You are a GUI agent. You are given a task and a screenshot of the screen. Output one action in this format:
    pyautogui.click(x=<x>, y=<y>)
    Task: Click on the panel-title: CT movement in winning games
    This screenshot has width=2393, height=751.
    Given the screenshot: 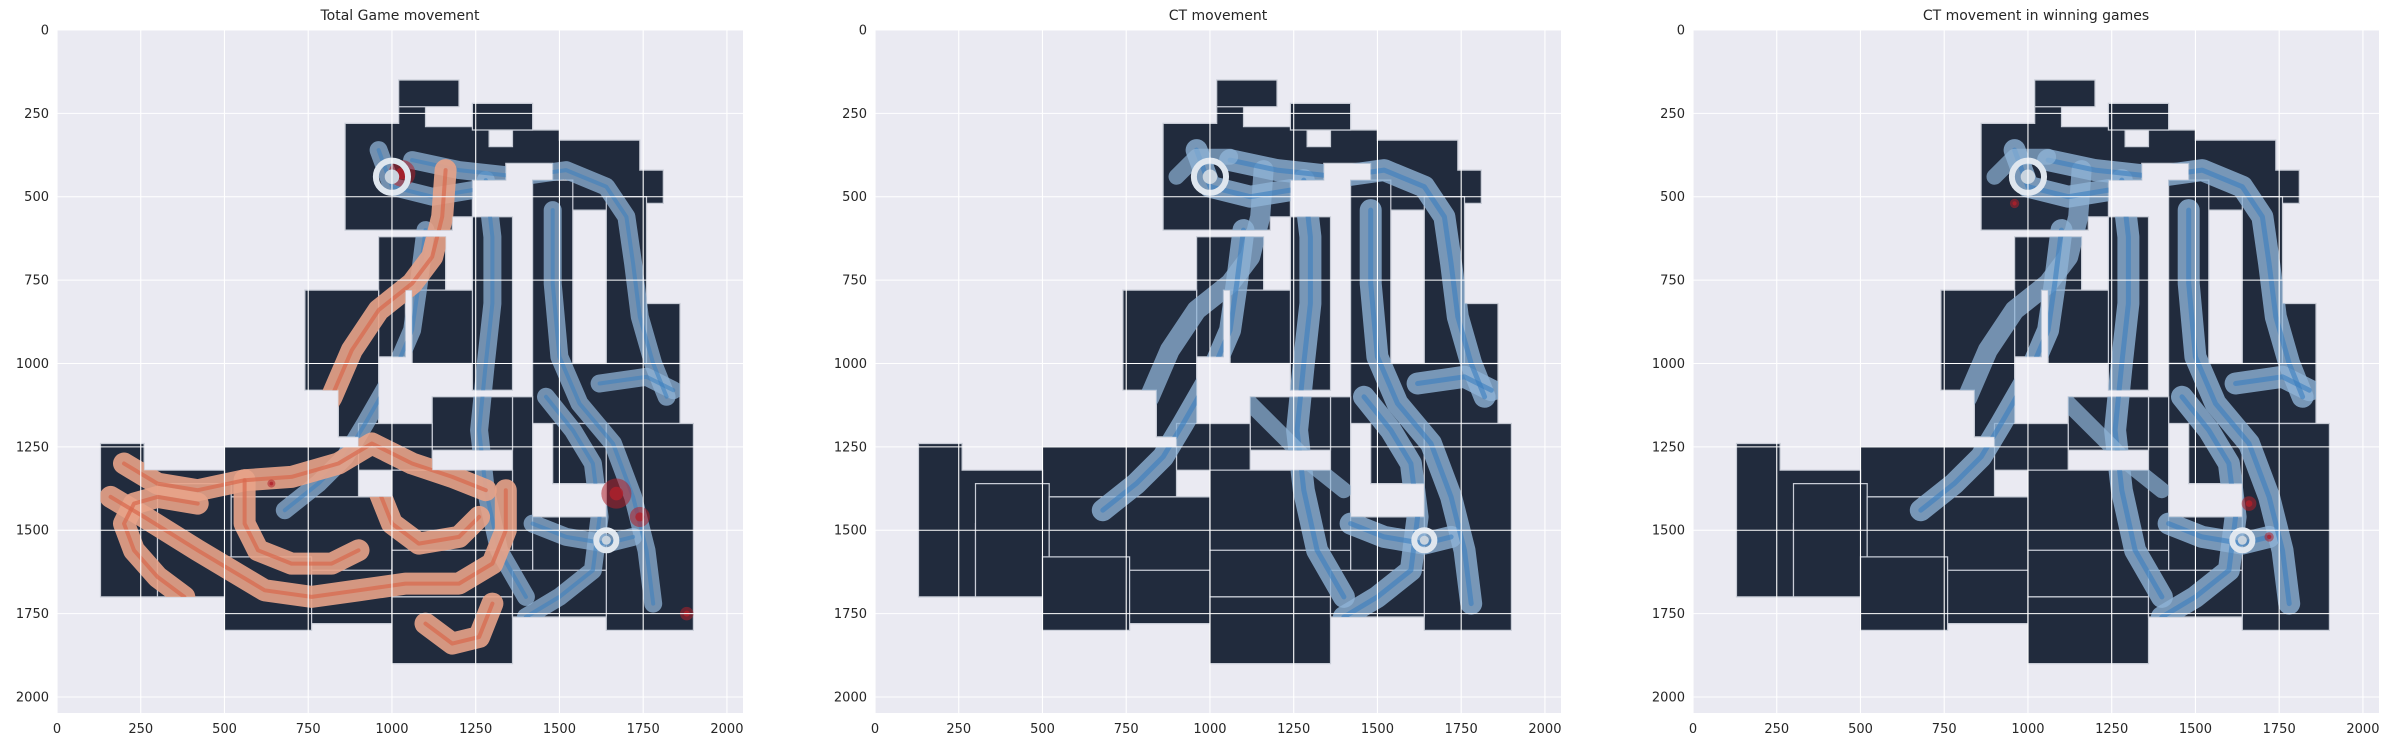 What is the action you would take?
    pyautogui.click(x=2036, y=16)
    